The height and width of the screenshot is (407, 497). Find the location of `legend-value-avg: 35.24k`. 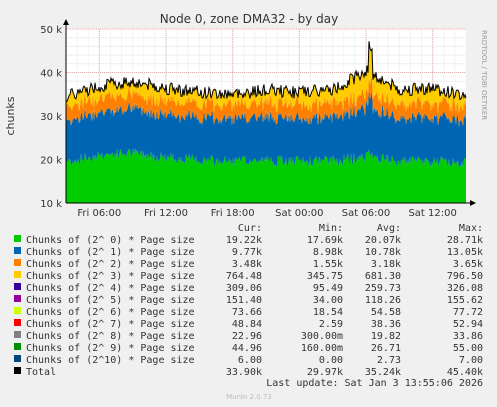

legend-value-avg: 35.24k is located at coordinates (383, 372).